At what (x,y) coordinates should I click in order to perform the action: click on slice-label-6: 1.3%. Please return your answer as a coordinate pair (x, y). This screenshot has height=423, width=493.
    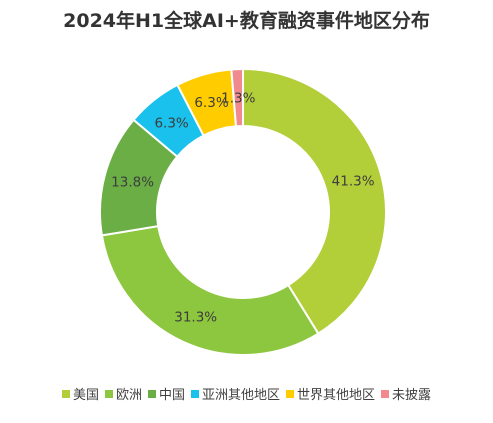
    Looking at the image, I should click on (238, 99).